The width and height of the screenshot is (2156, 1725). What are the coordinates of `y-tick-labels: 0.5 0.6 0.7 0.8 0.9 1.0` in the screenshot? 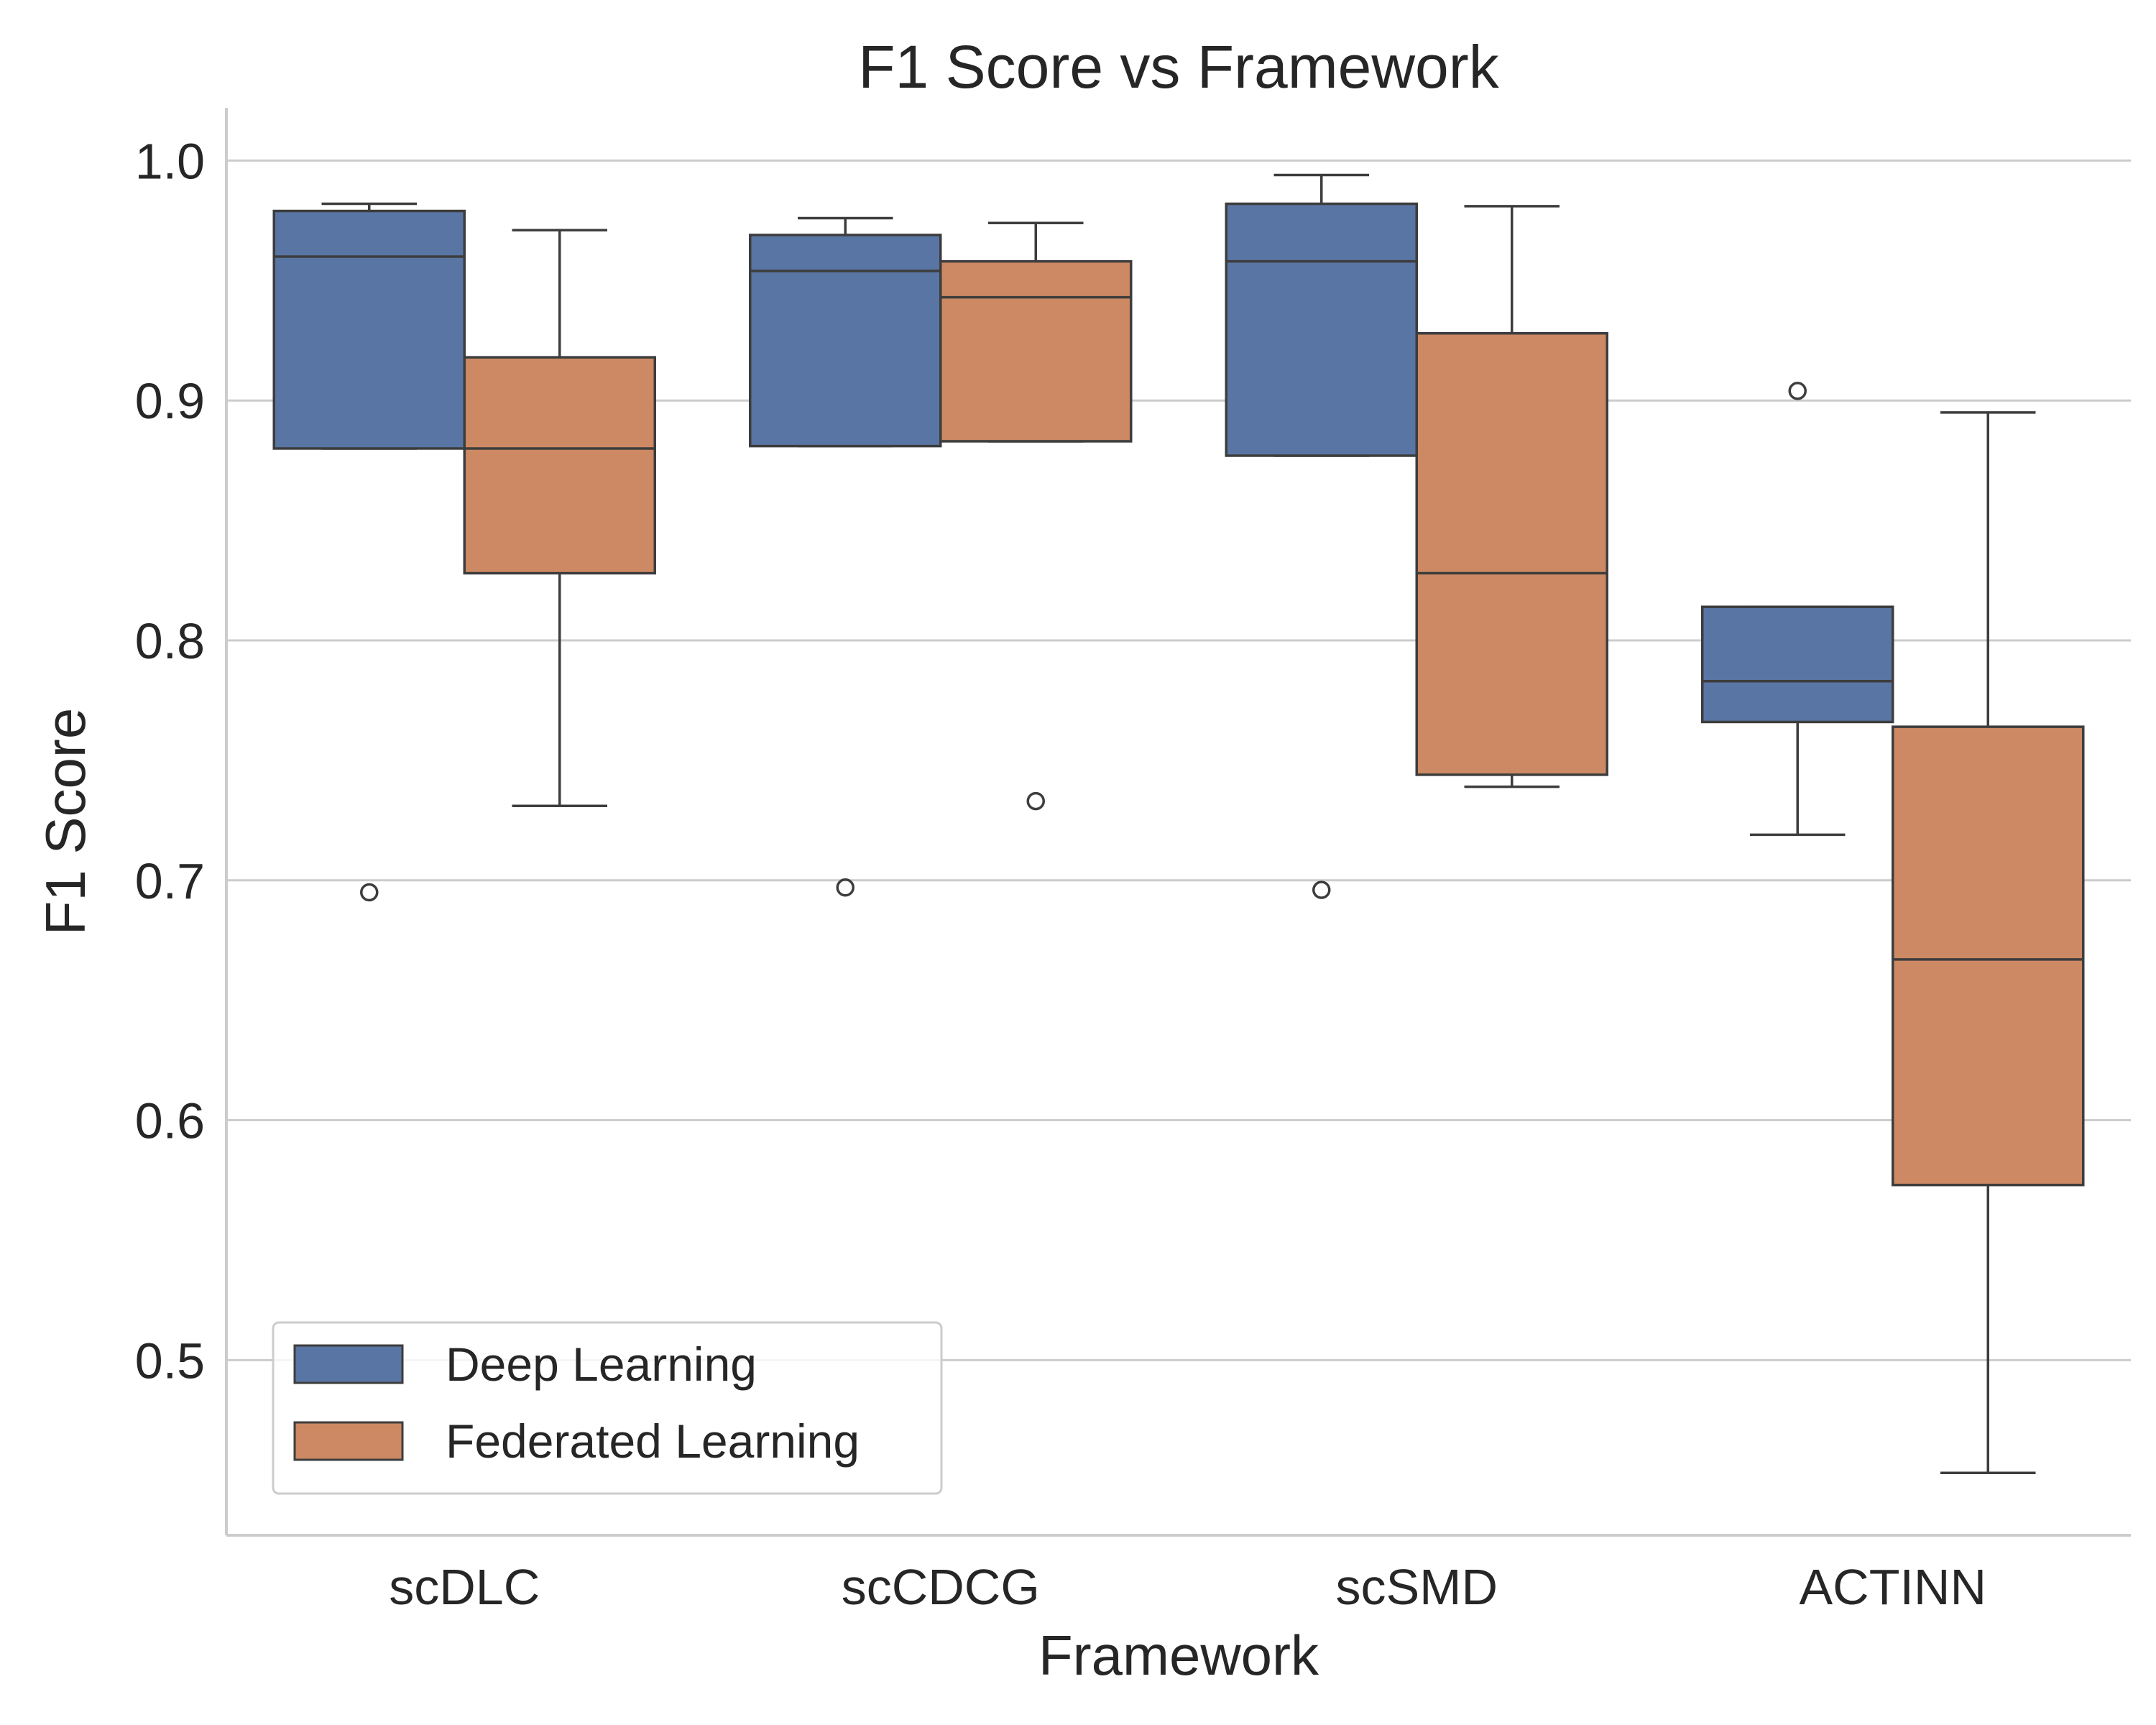 It's located at (170, 761).